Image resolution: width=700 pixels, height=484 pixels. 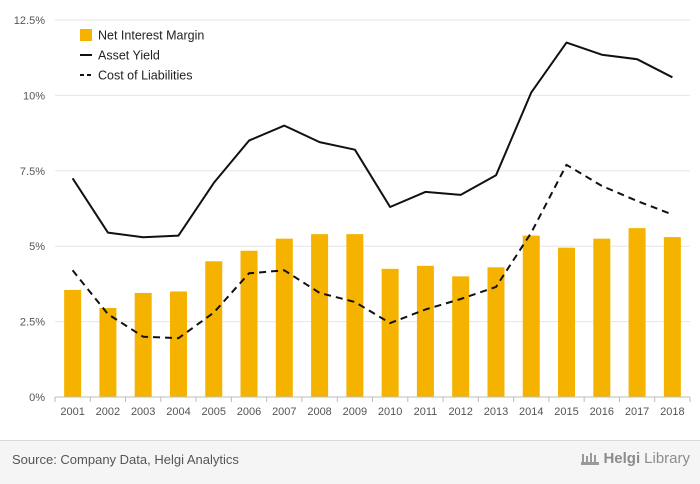 I want to click on y-tick-label: 12.5%, so click(x=29, y=21).